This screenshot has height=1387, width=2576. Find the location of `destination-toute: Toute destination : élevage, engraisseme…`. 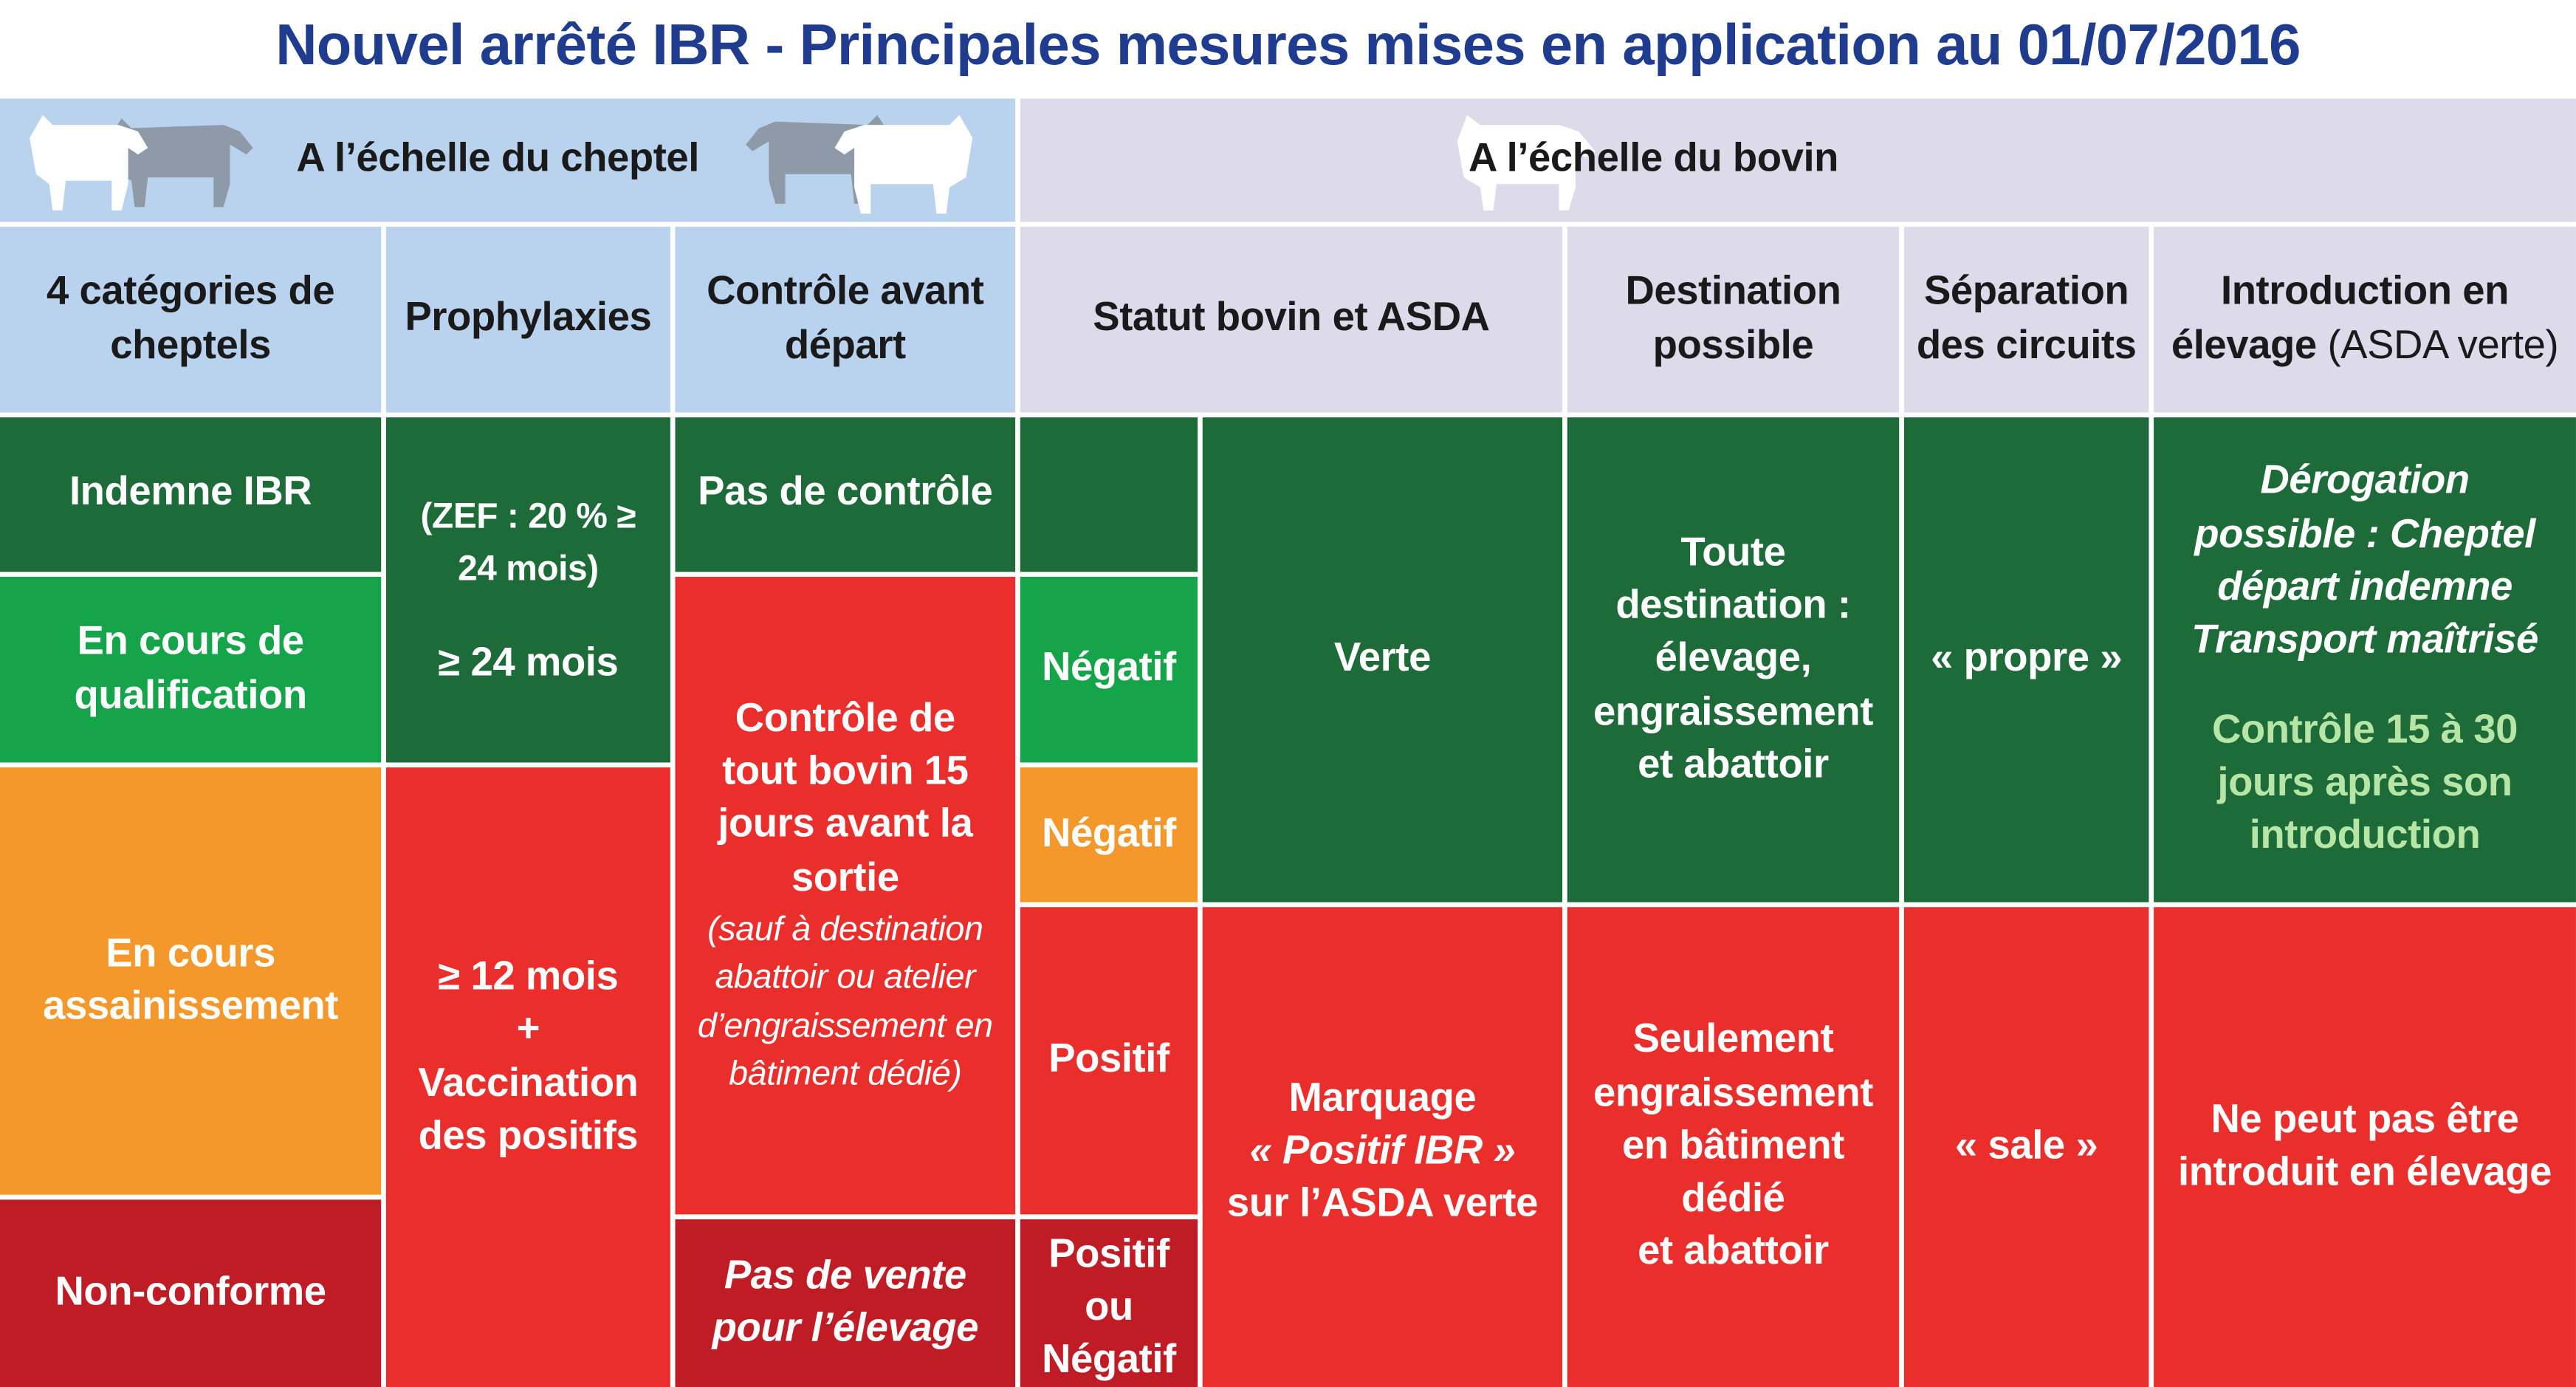

destination-toute: Toute destination : élevage, engraisseme… is located at coordinates (1733, 660).